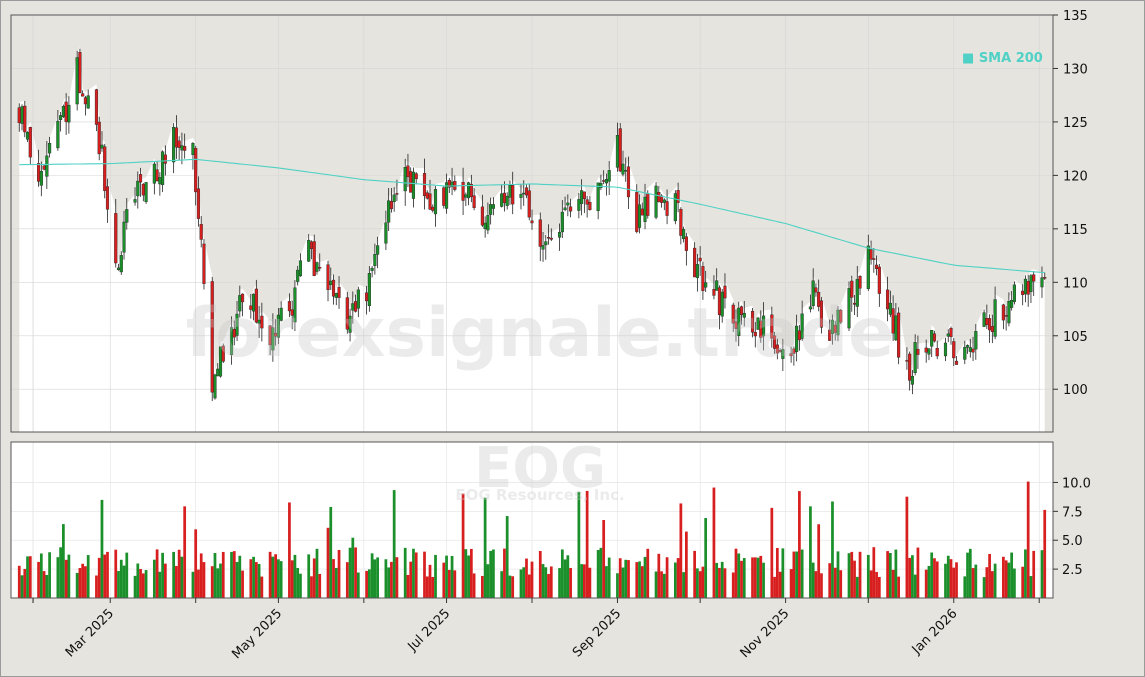 This screenshot has height=677, width=1145. I want to click on volume-tick-label: 2.5, so click(1072, 570).